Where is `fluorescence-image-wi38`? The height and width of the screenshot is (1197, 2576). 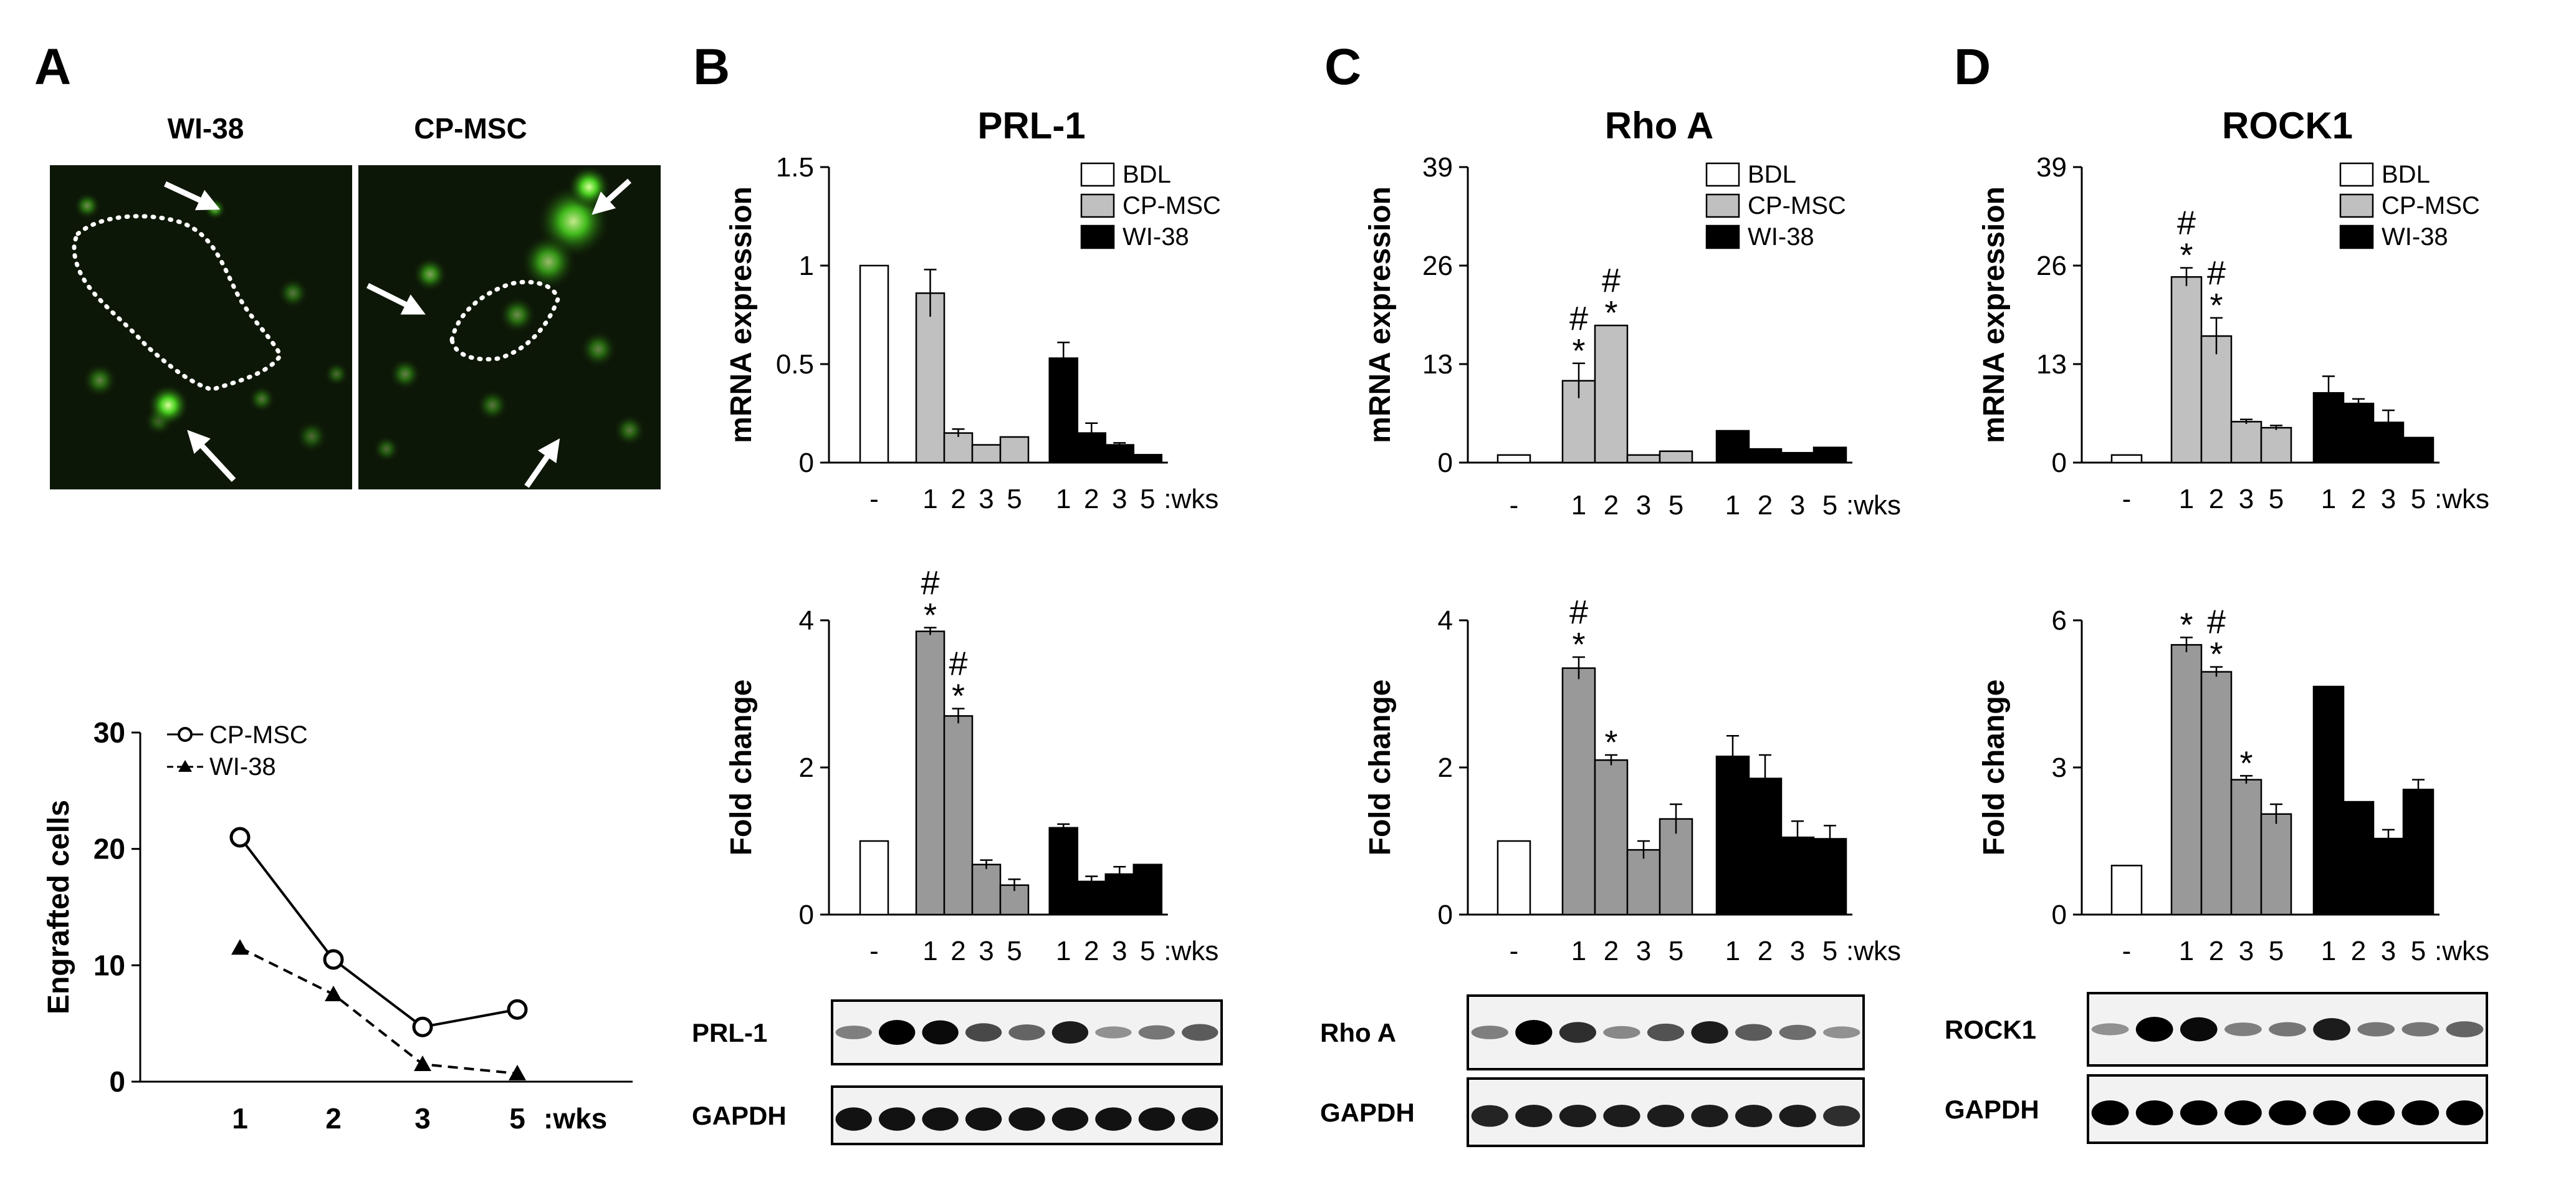
fluorescence-image-wi38 is located at coordinates (201, 327).